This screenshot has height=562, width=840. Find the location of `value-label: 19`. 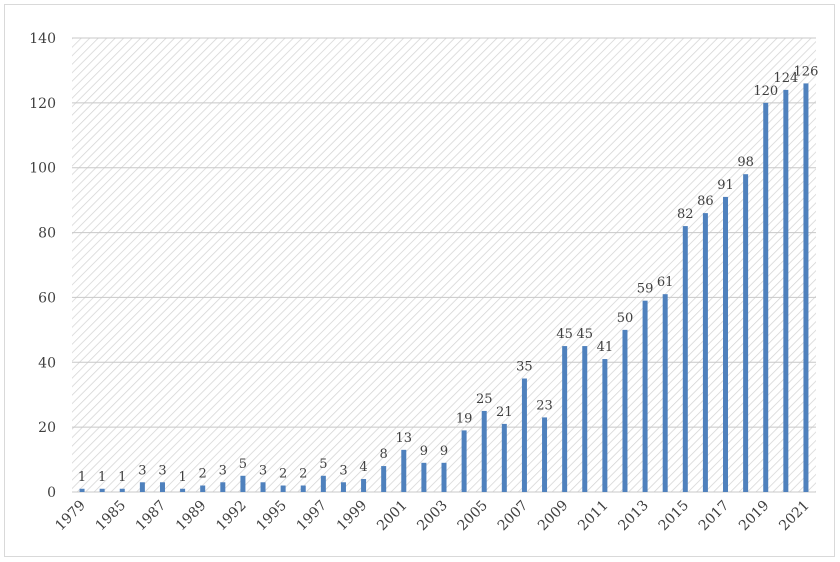

value-label: 19 is located at coordinates (464, 418).